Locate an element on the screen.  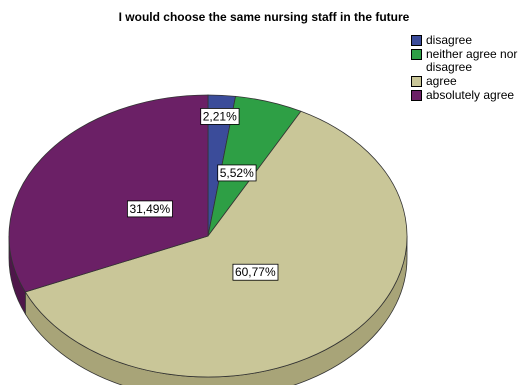
data-label-text-absolutely-agree: 31,49% is located at coordinates (149, 209).